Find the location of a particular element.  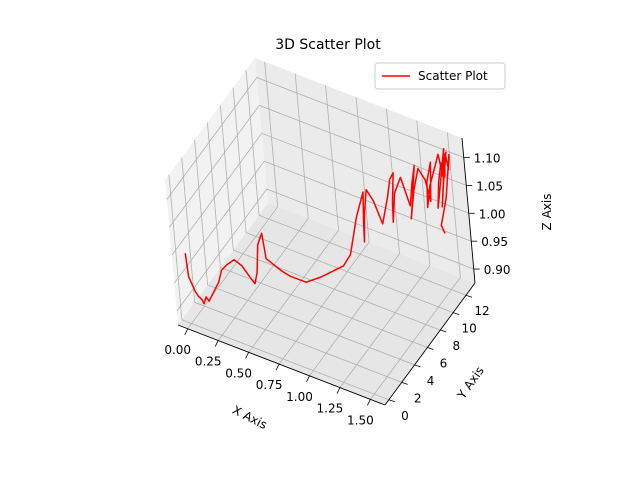

y-tick-label: 4 is located at coordinates (431, 381).